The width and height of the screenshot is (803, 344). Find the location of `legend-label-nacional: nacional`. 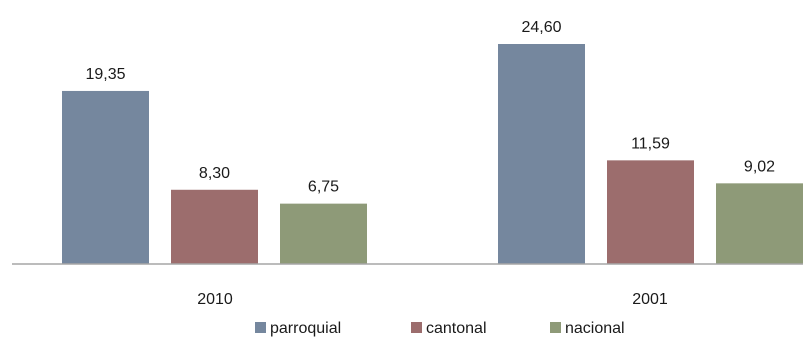

legend-label-nacional: nacional is located at coordinates (595, 328).